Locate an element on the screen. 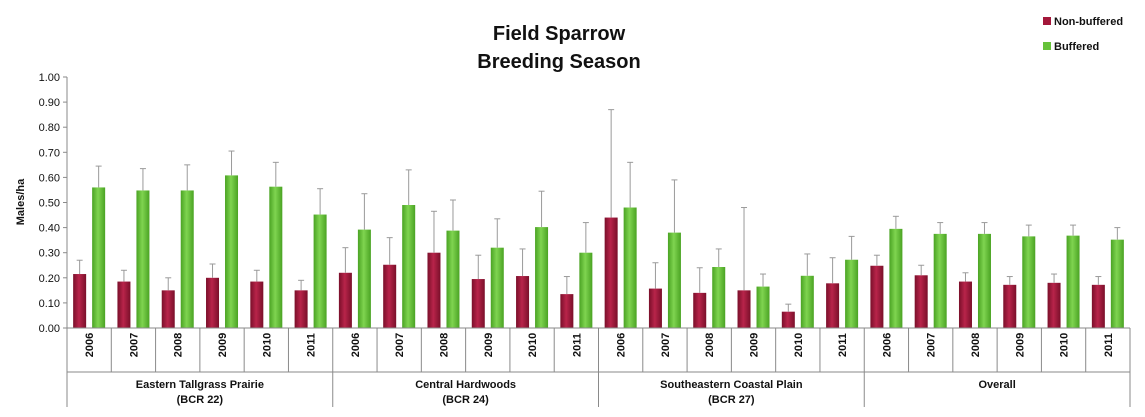  group-label: Eastern Tallgrass Prairie is located at coordinates (200, 385).